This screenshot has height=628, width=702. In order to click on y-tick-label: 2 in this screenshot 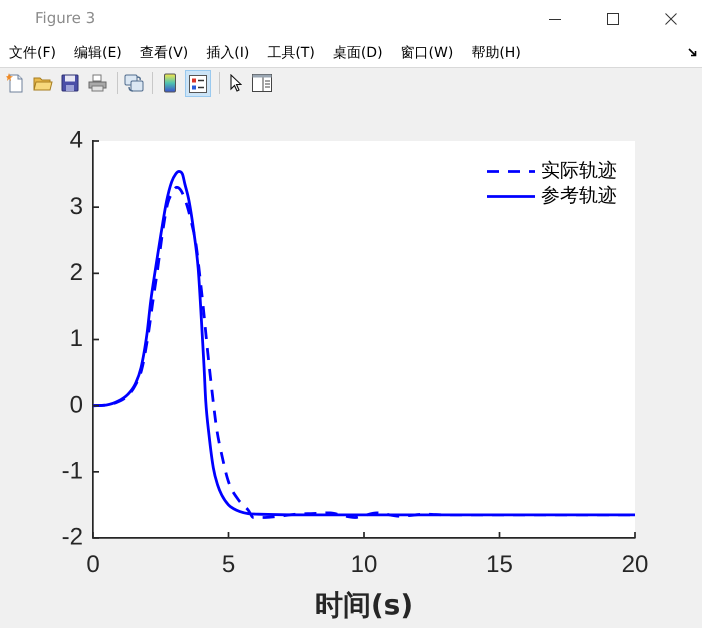, I will do `click(76, 272)`.